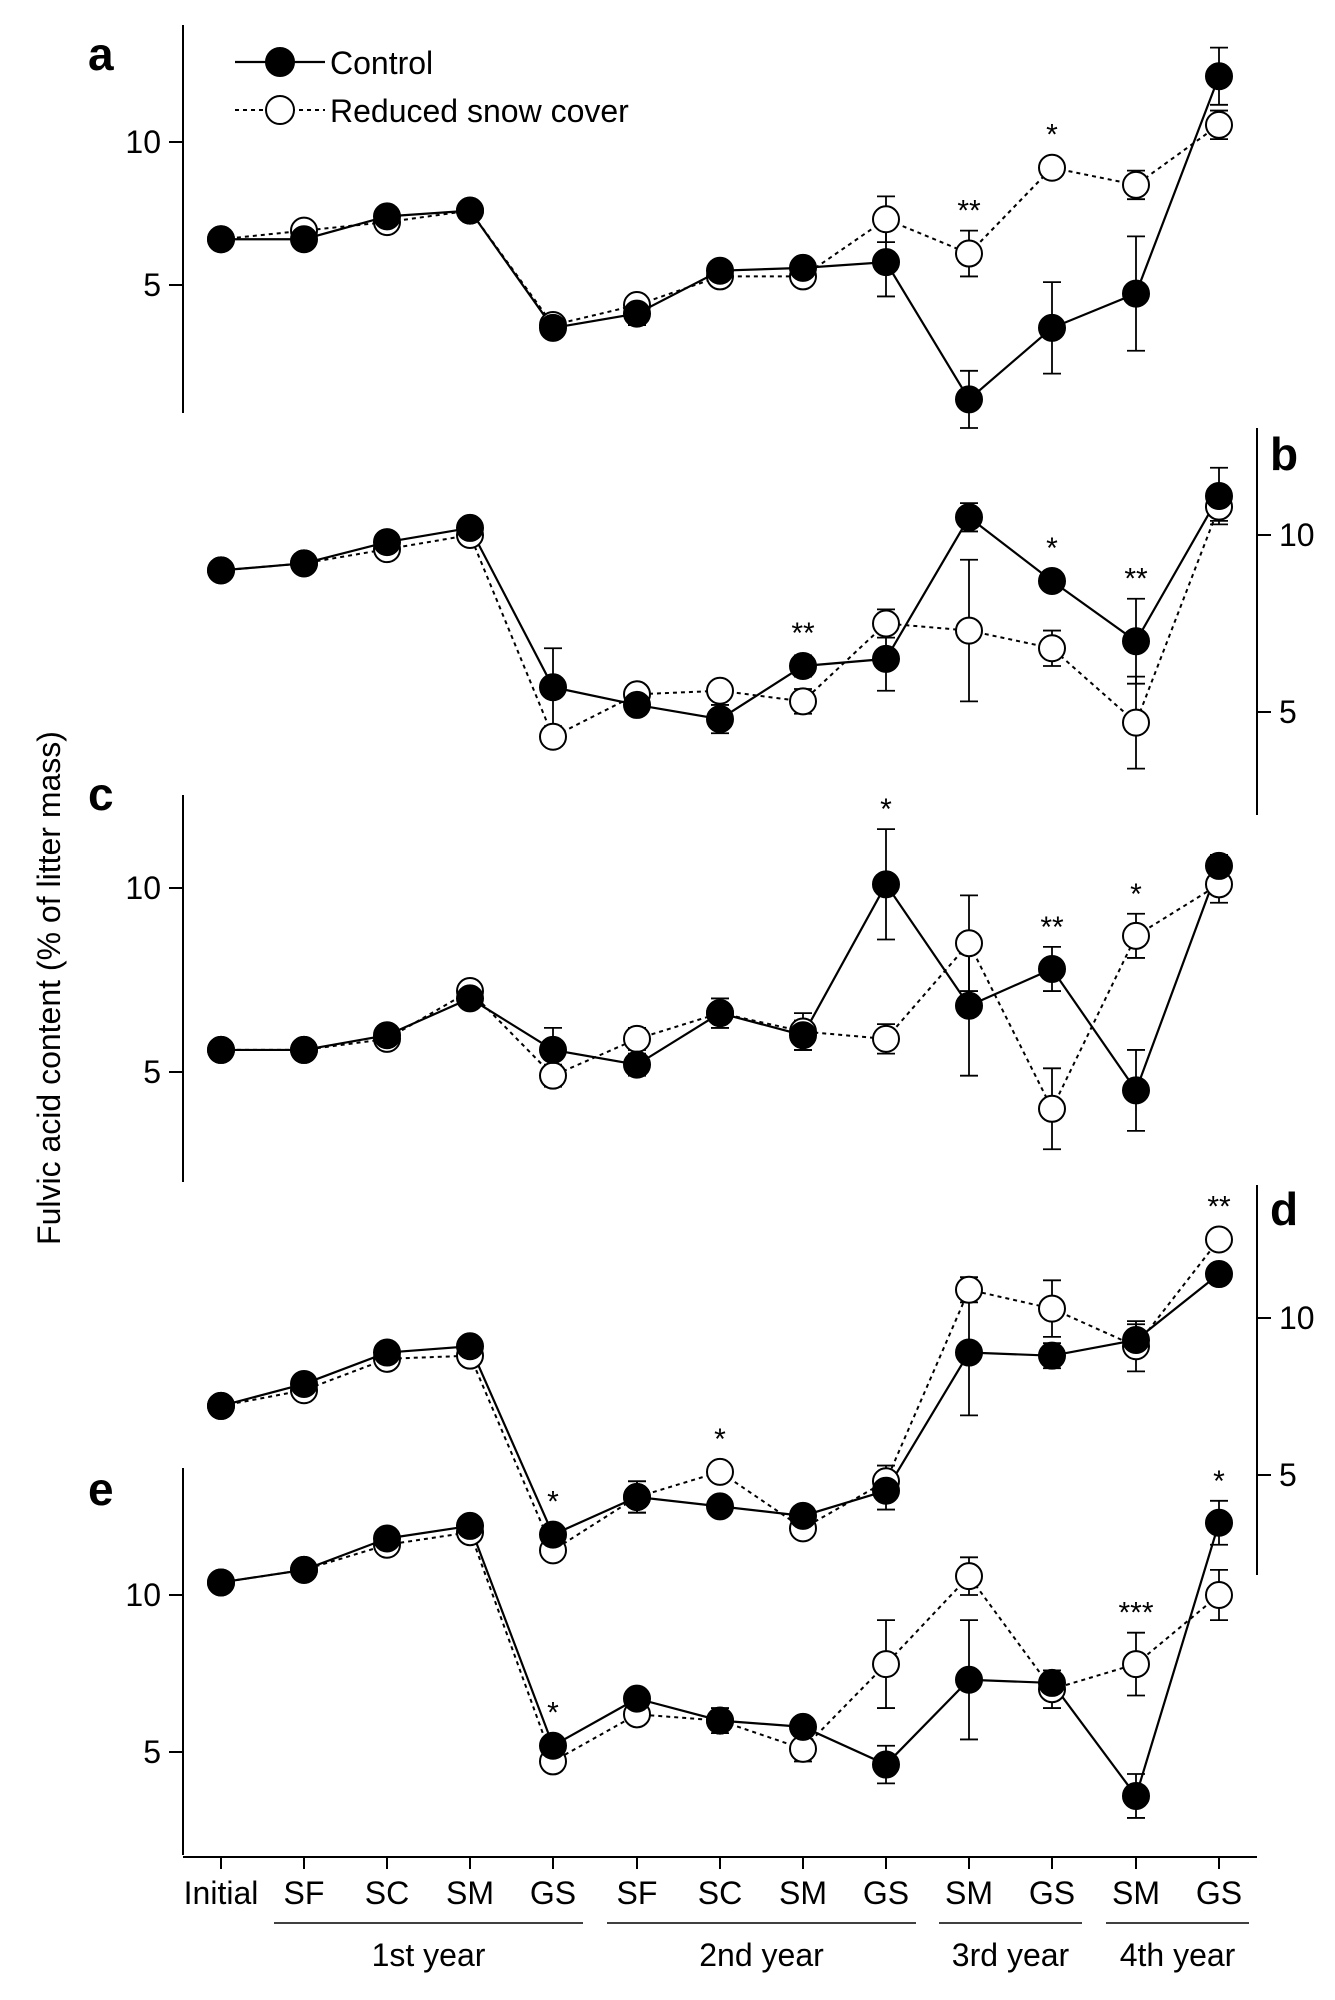  Describe the element at coordinates (101, 1489) in the screenshot. I see `panel-letter-e: e` at that location.